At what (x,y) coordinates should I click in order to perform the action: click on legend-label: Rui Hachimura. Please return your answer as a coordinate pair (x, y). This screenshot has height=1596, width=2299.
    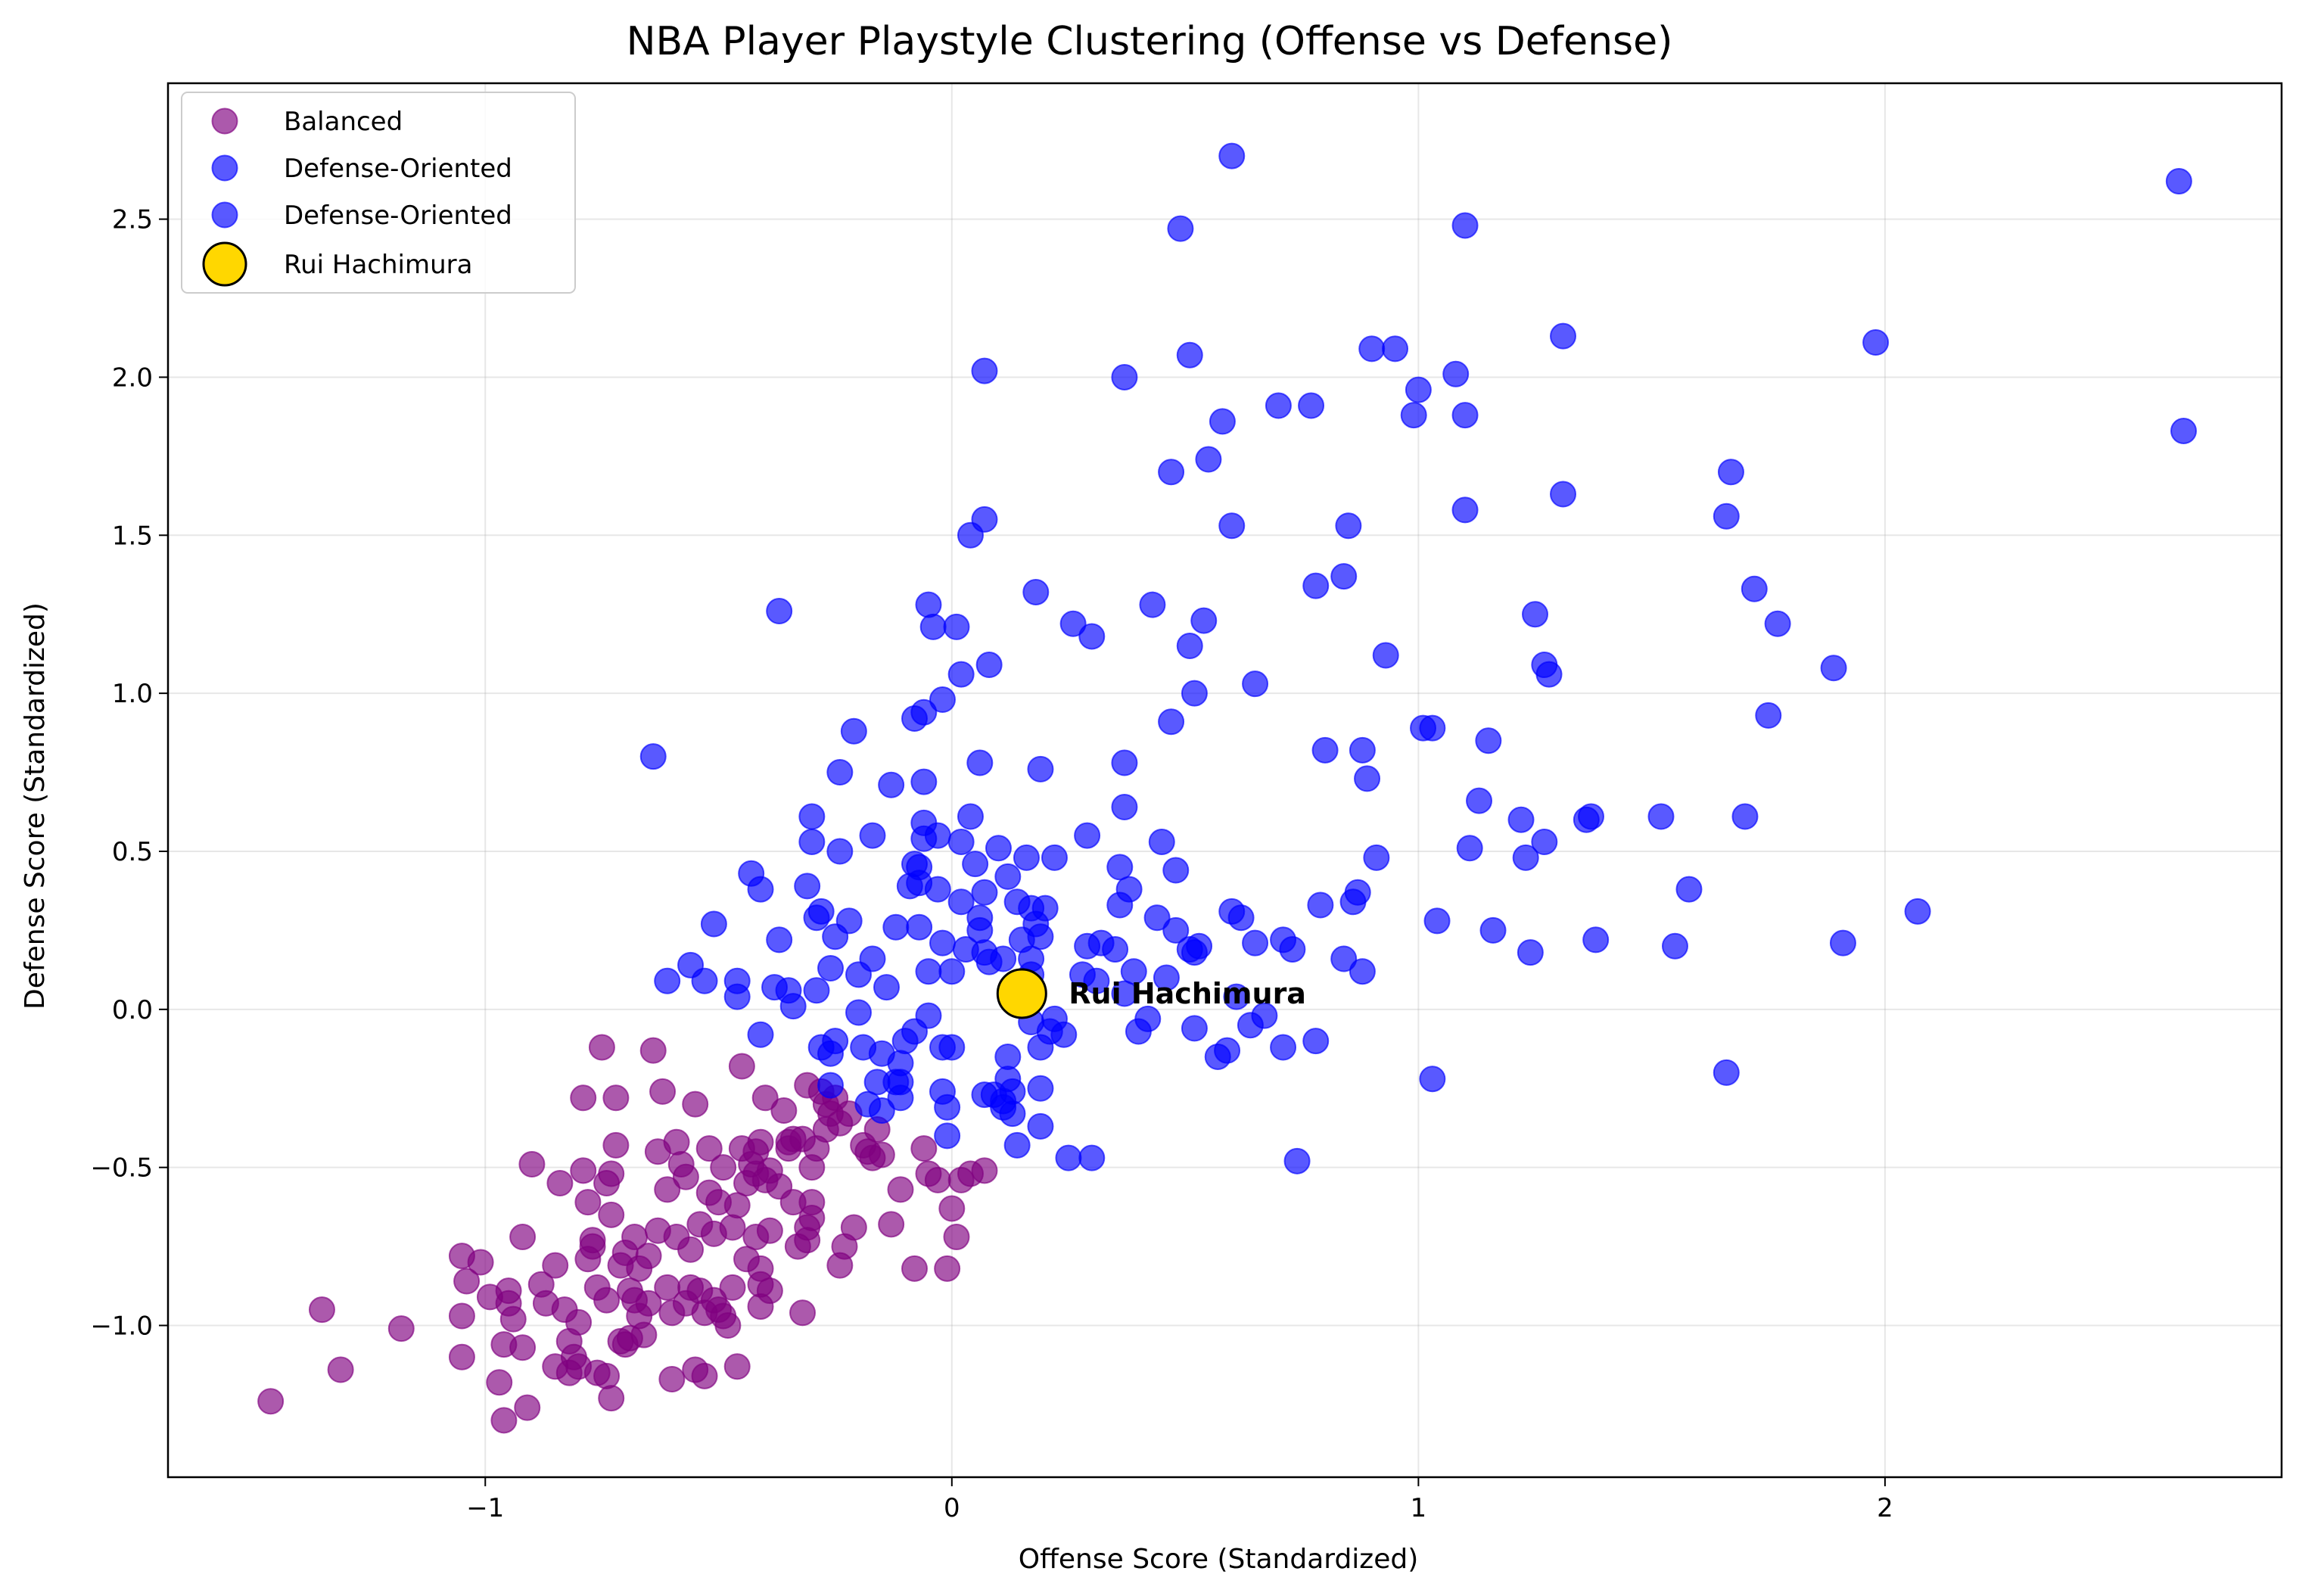
    Looking at the image, I should click on (378, 265).